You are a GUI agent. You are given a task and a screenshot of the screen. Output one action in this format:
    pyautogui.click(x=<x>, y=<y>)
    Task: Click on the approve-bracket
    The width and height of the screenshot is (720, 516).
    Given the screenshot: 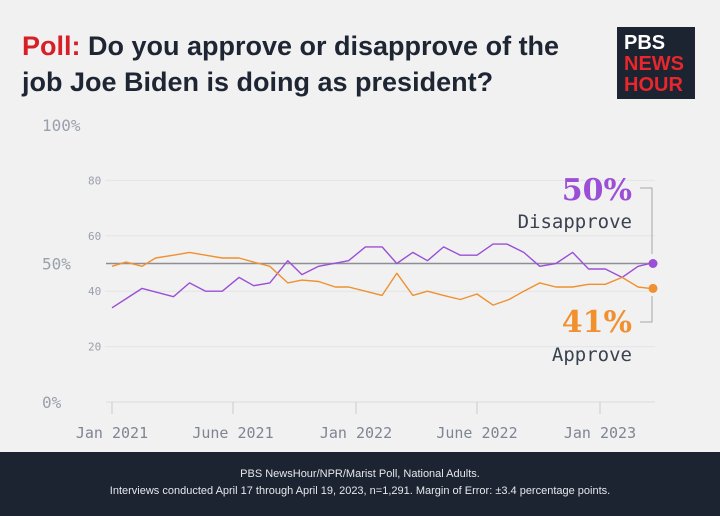 What is the action you would take?
    pyautogui.click(x=646, y=309)
    